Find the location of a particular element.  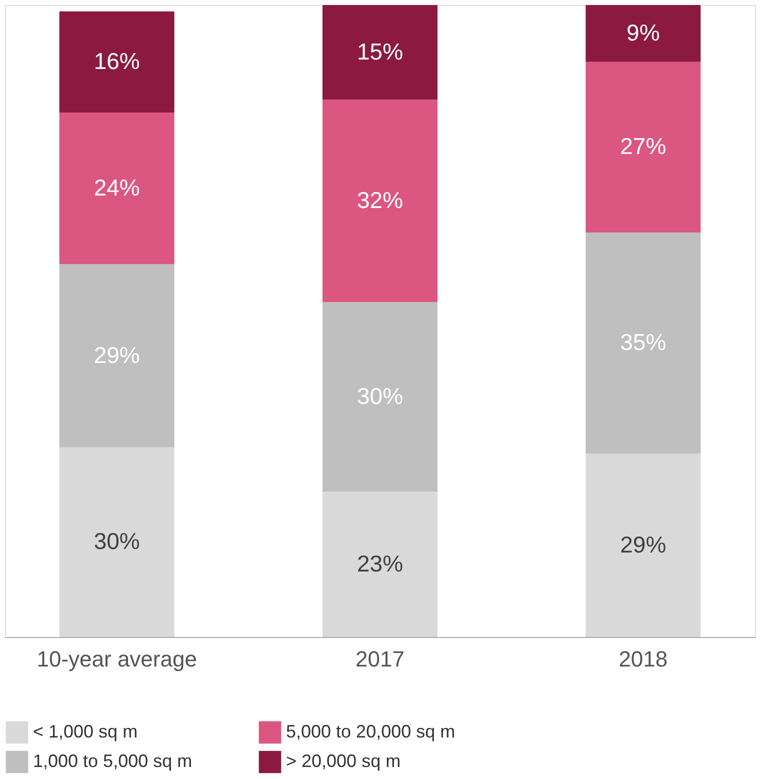

data-label: 35% is located at coordinates (643, 342).